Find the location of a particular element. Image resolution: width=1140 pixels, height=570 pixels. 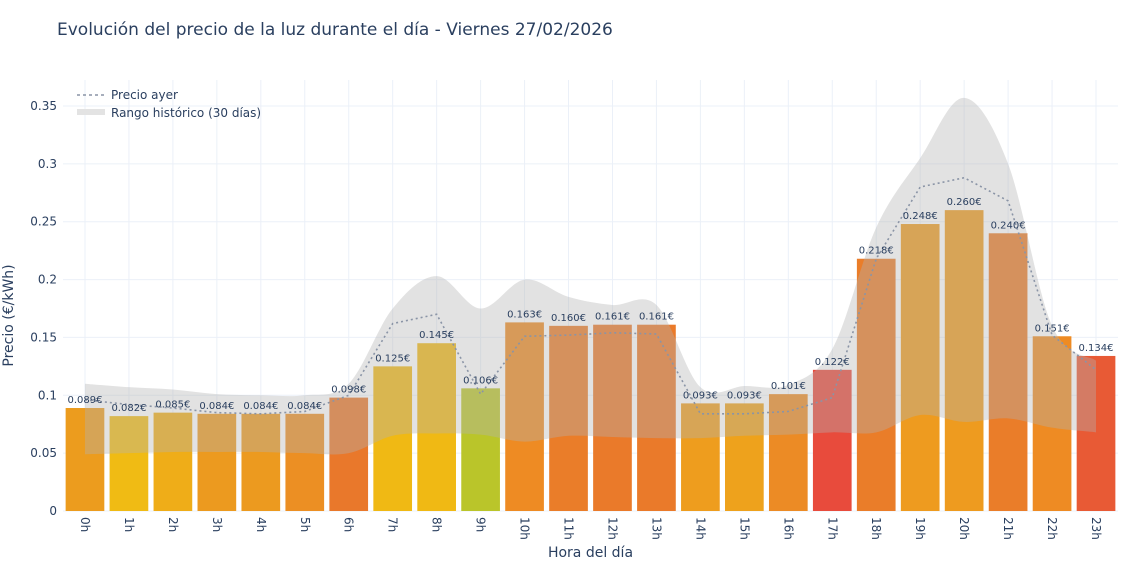

x-tick-label: 6h is located at coordinates (349, 524).